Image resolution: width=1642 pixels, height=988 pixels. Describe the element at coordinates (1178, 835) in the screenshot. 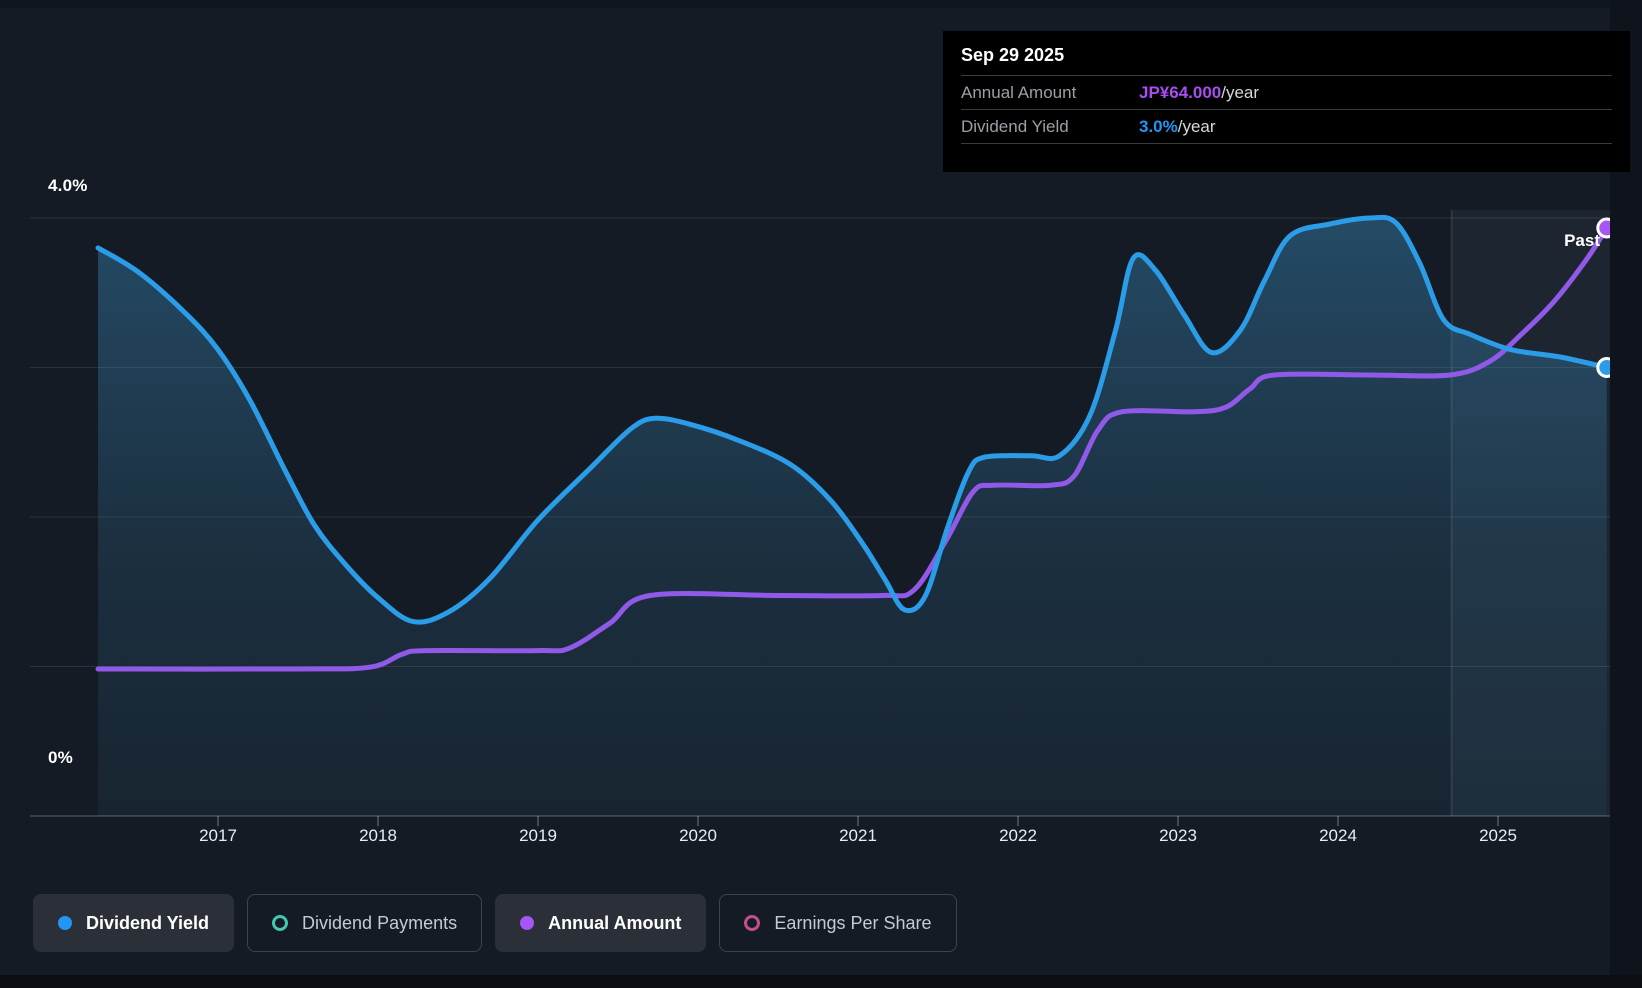

I see `x-axis-year-label: 2023` at that location.